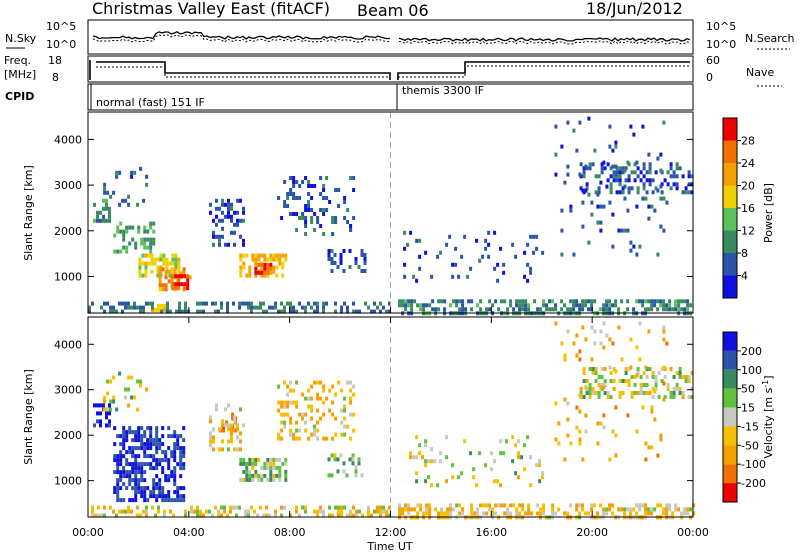  Describe the element at coordinates (709, 77) in the screenshot. I see `nave-tick-low: 0` at that location.